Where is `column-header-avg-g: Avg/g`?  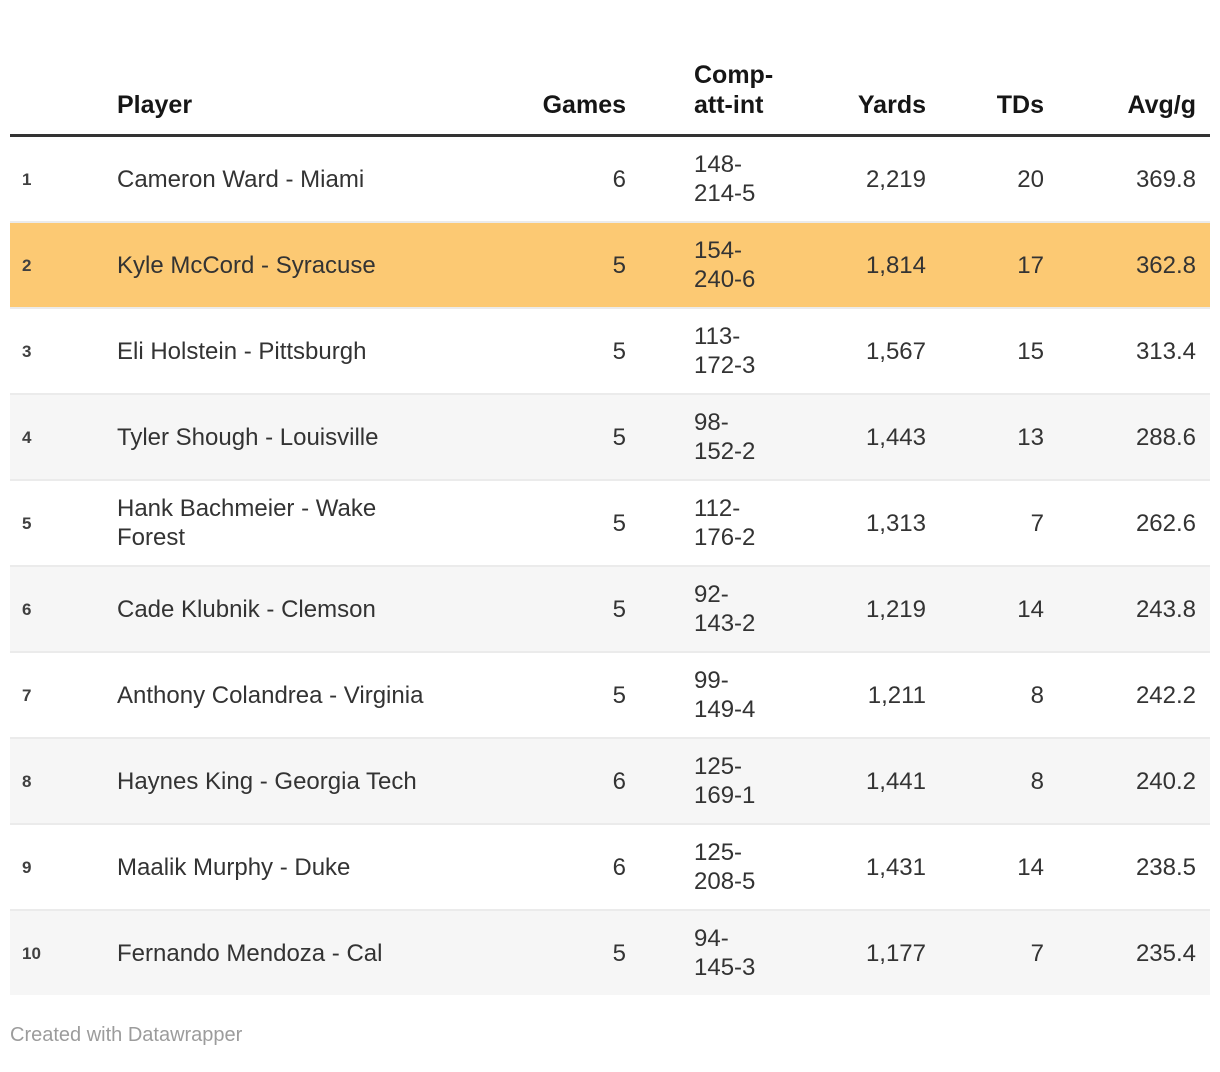 column-header-avg-g: Avg/g is located at coordinates (1134, 86).